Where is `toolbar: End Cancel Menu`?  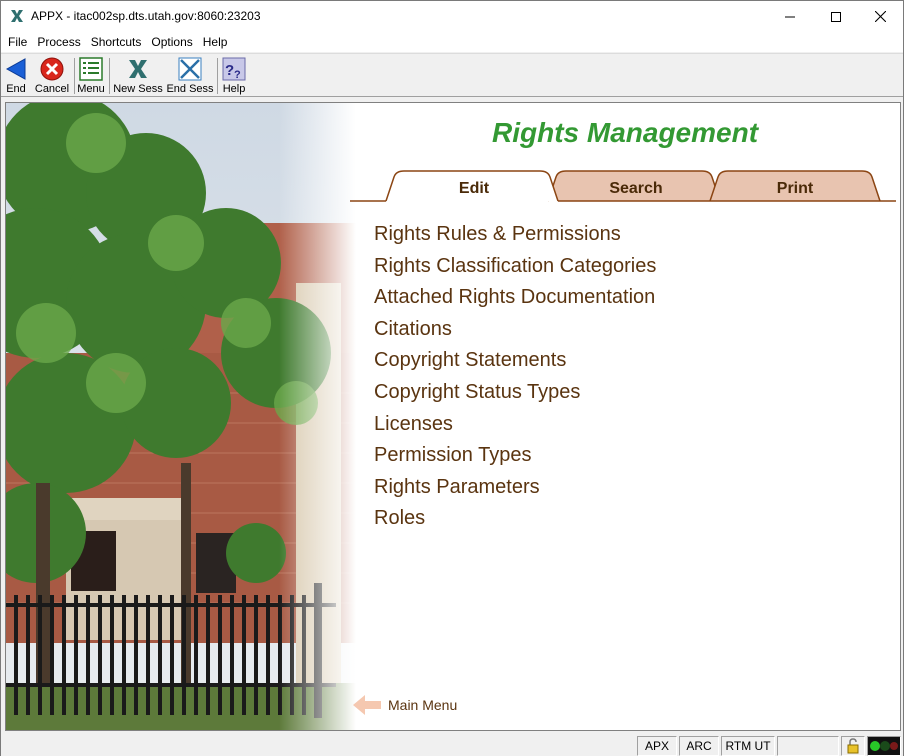
toolbar: End Cancel Menu is located at coordinates (452, 75).